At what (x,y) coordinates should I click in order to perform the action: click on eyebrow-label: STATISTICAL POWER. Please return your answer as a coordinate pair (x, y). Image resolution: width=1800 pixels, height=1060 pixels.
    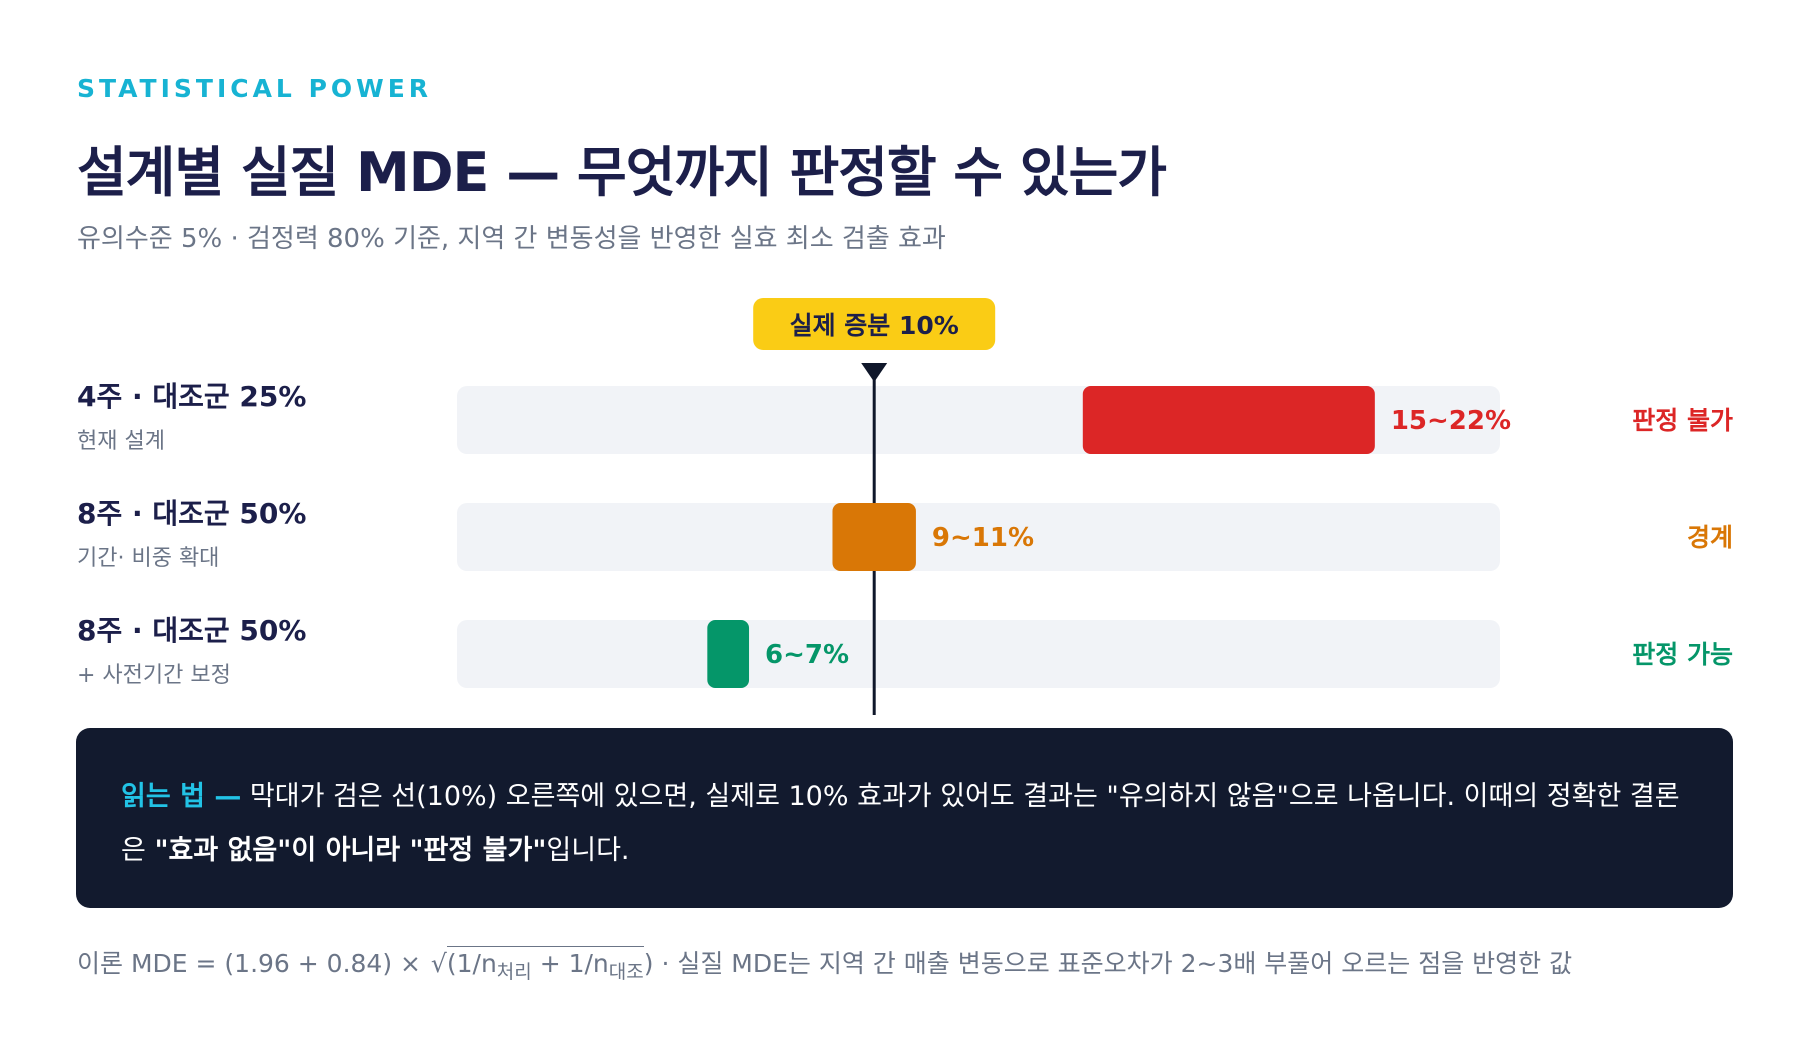
    Looking at the image, I should click on (255, 88).